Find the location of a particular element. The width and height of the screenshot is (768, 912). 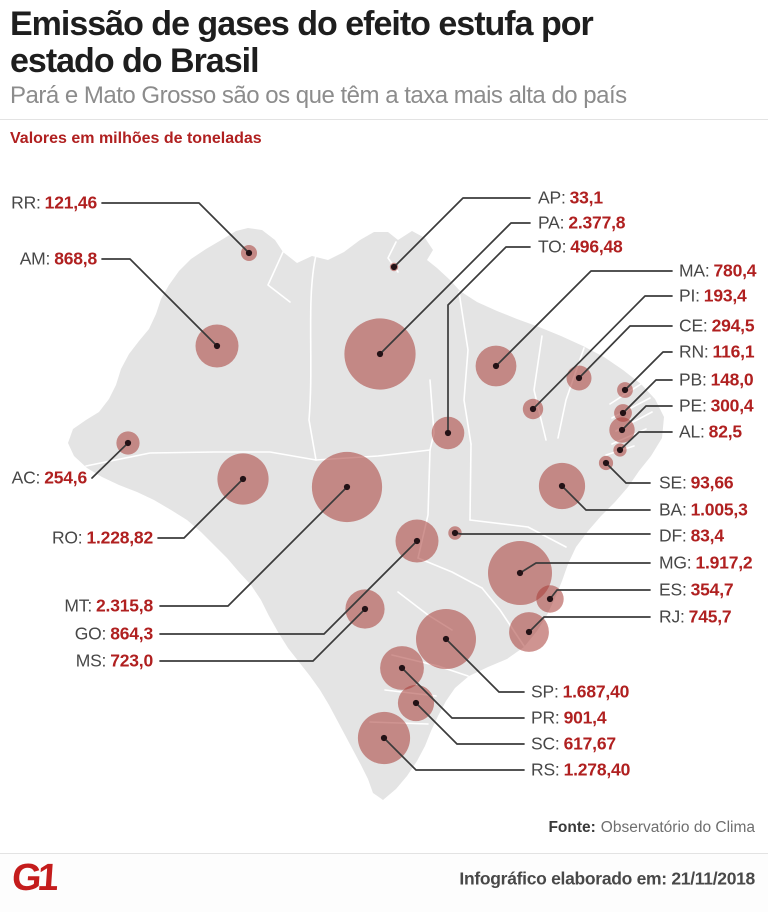

anchor-dot-PA is located at coordinates (380, 354).